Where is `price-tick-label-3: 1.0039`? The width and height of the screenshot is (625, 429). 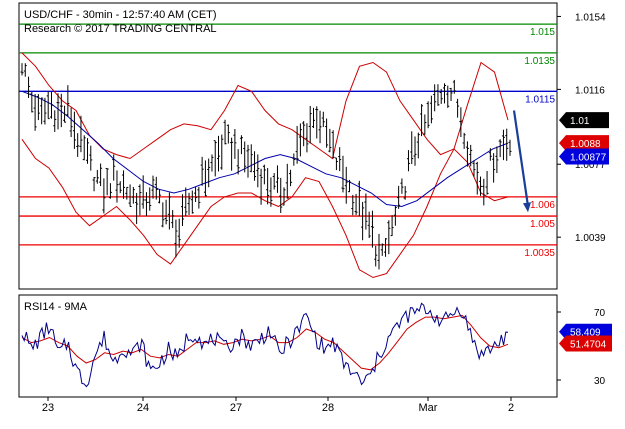
price-tick-label-3: 1.0039 is located at coordinates (590, 238).